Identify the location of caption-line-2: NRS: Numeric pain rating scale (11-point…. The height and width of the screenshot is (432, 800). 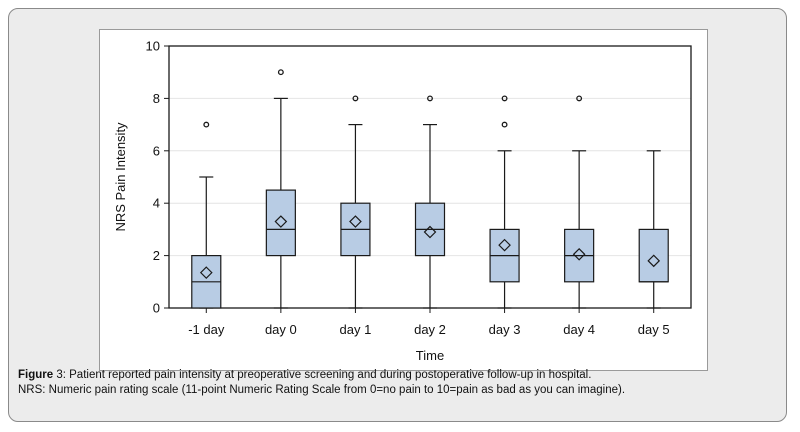
(322, 390).